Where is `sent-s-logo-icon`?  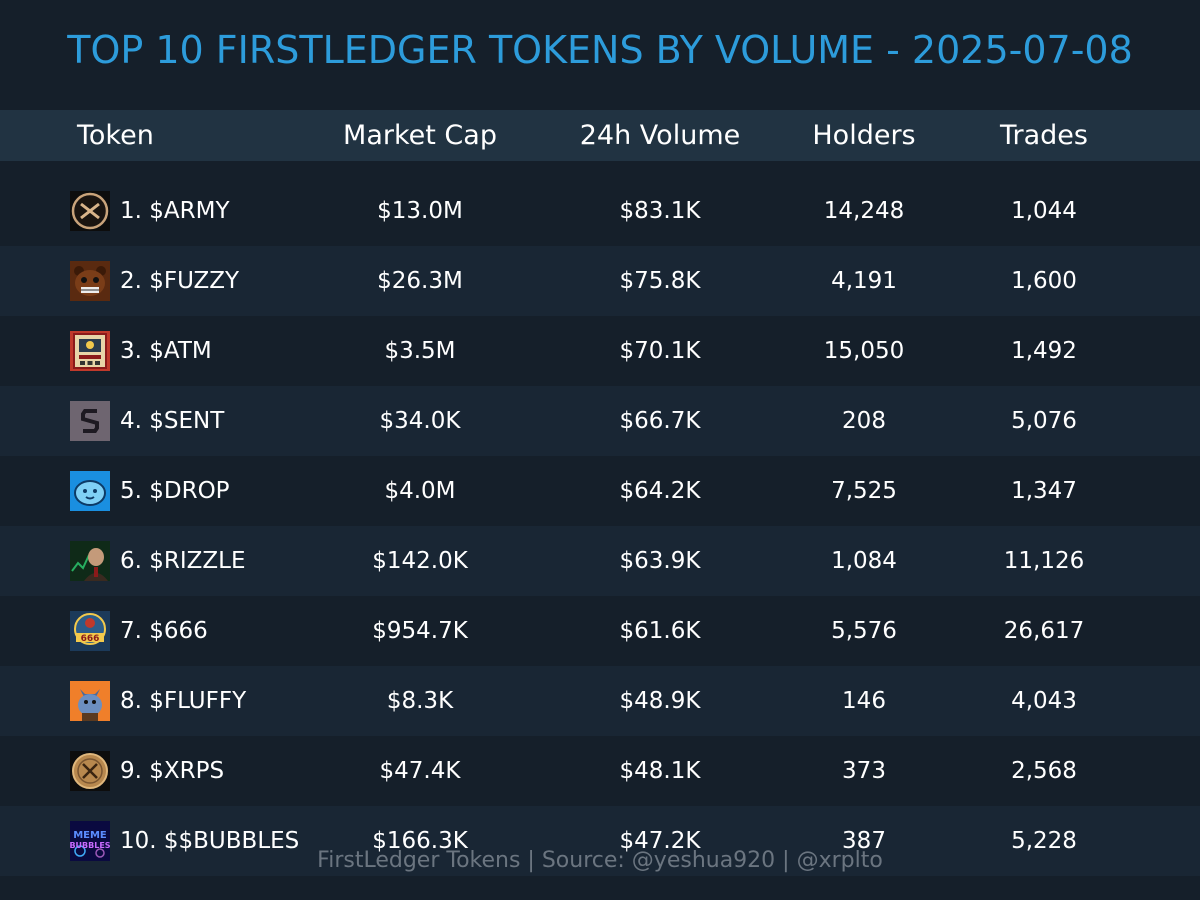 sent-s-logo-icon is located at coordinates (90, 421).